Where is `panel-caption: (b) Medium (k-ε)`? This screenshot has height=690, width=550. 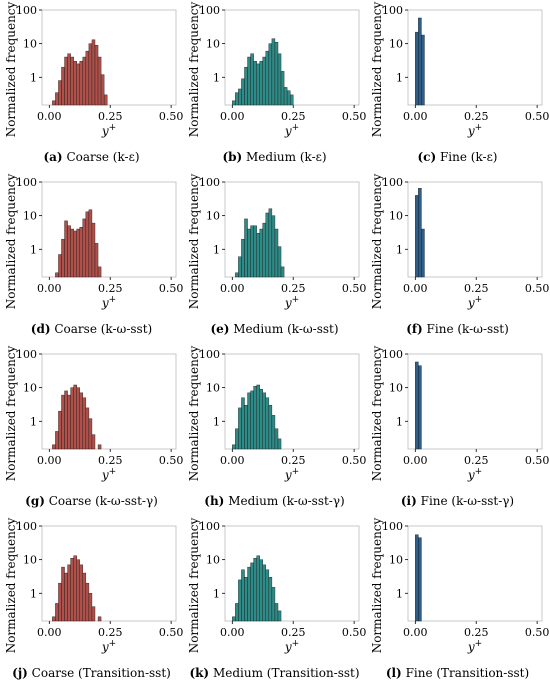 panel-caption: (b) Medium (k-ε) is located at coordinates (274, 157).